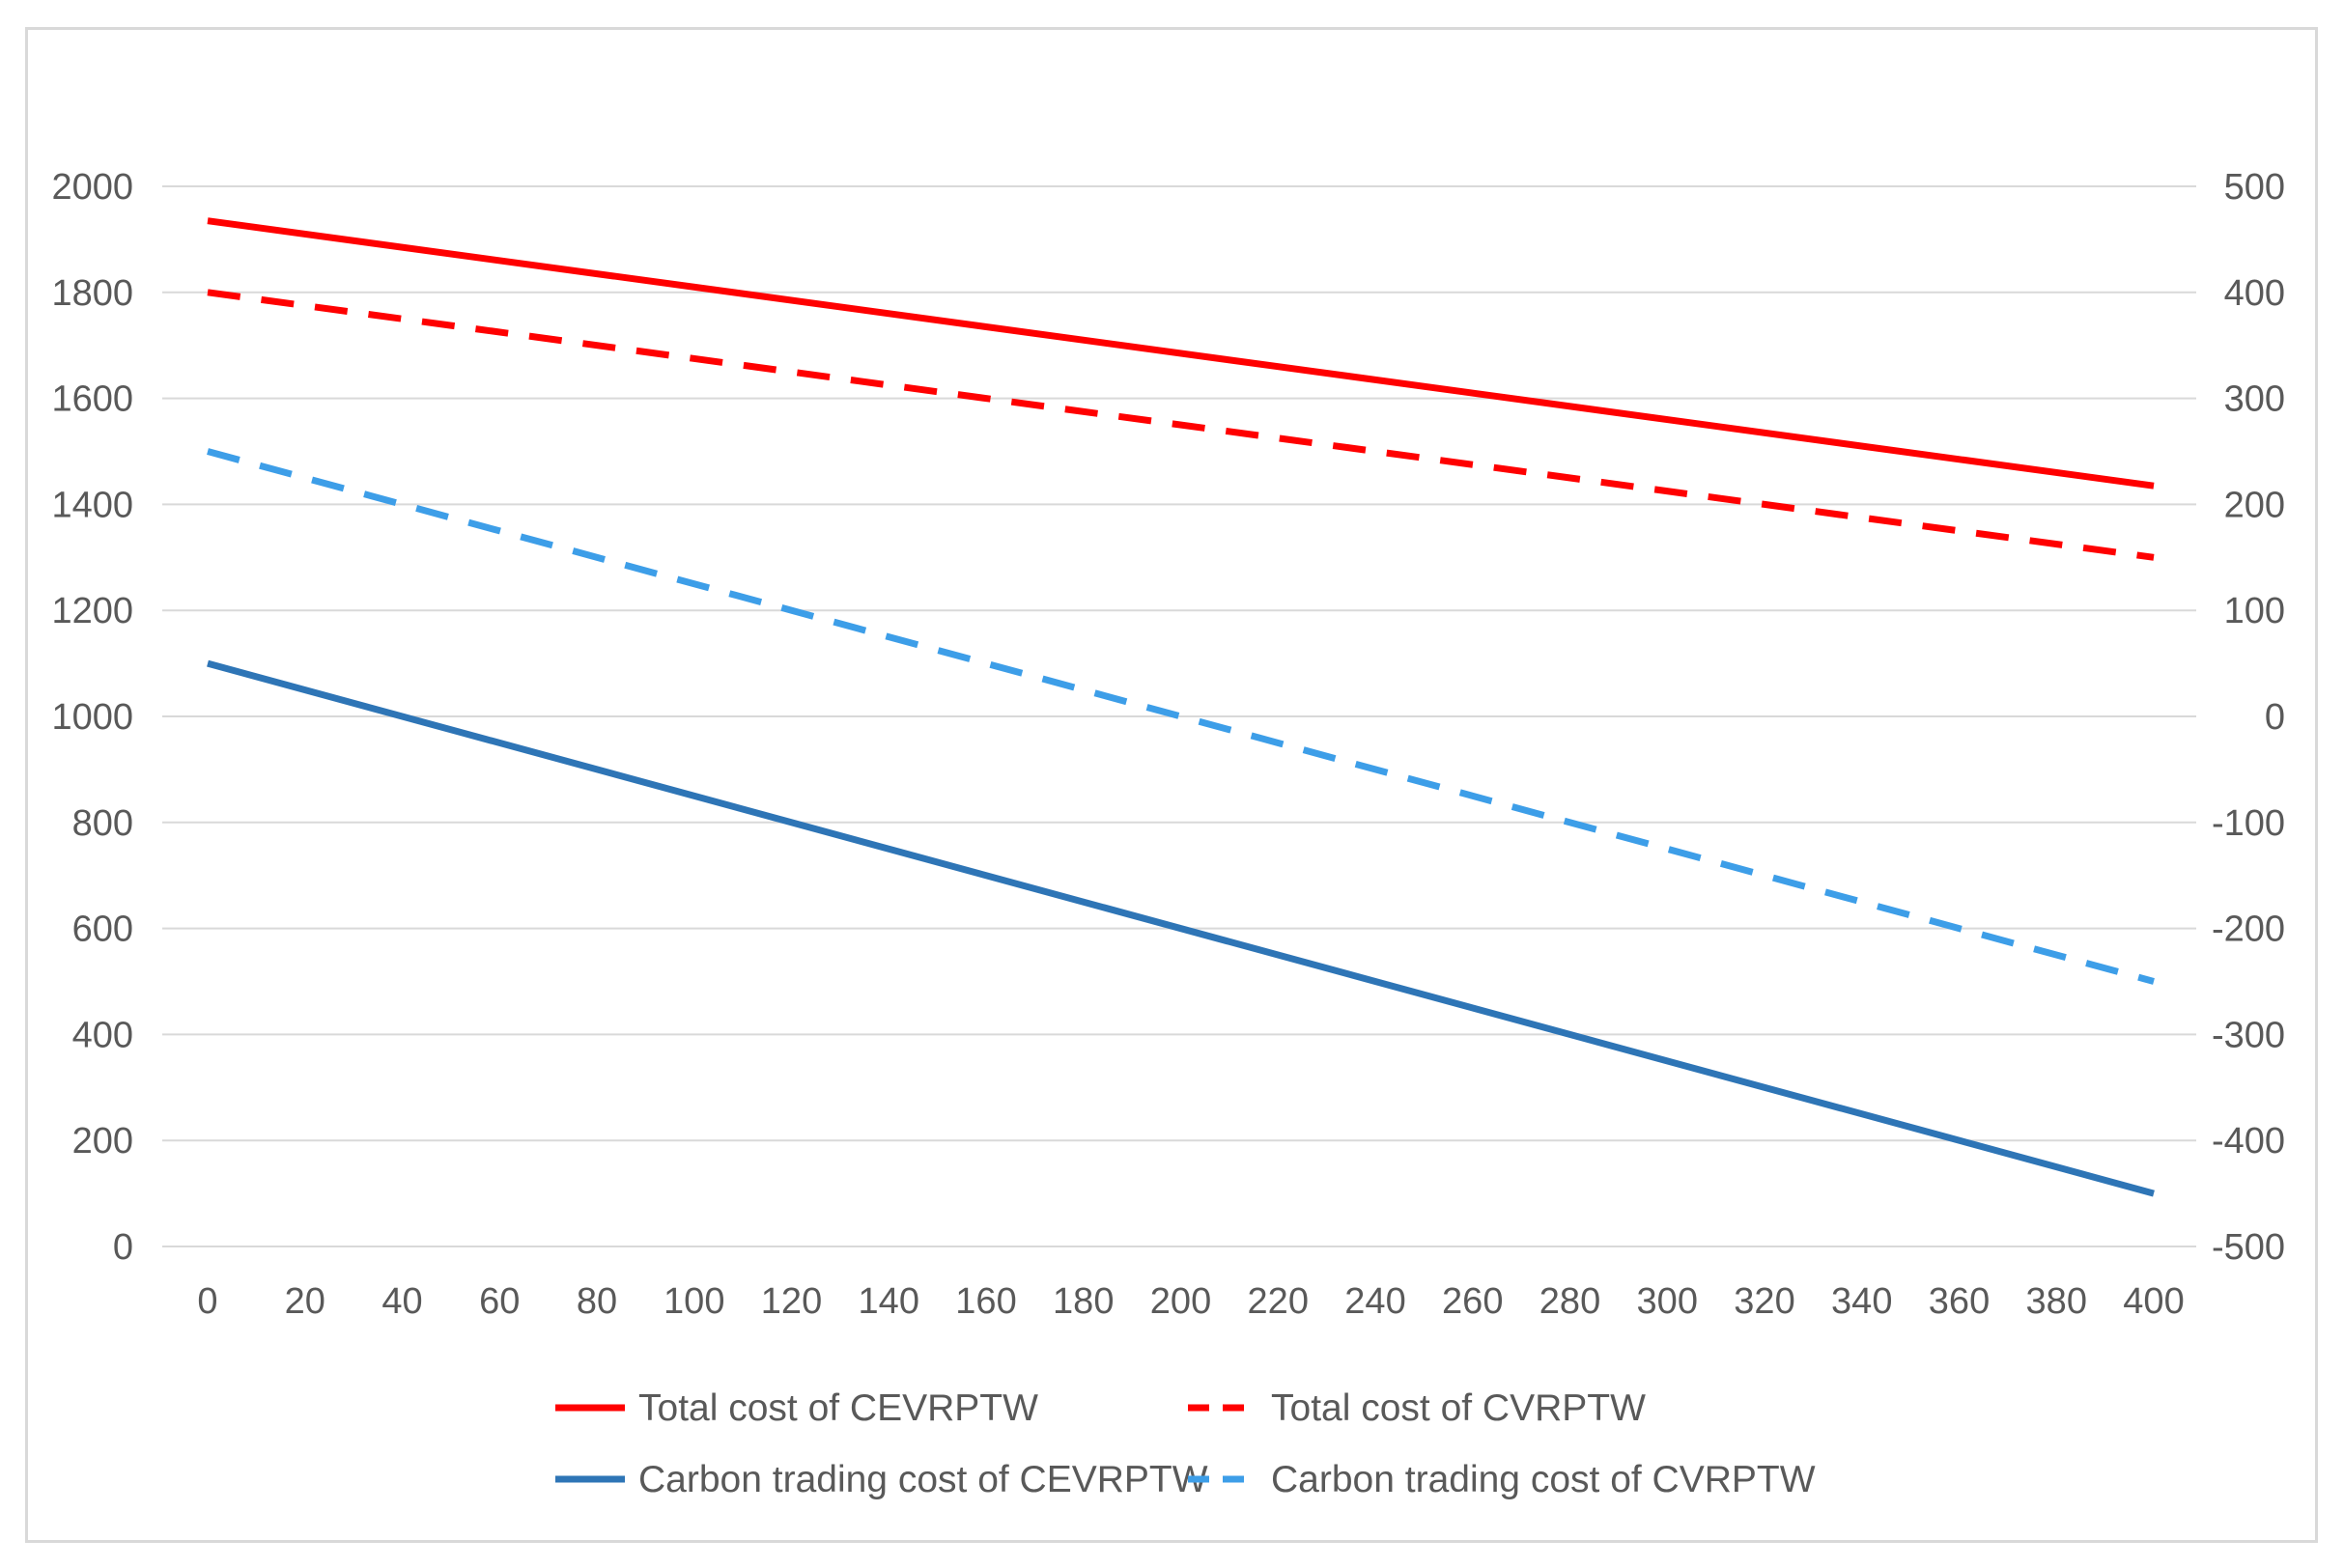 Image resolution: width=2344 pixels, height=1568 pixels. What do you see at coordinates (838, 1408) in the screenshot?
I see `legend-label: Total cost of CEVRPTW` at bounding box center [838, 1408].